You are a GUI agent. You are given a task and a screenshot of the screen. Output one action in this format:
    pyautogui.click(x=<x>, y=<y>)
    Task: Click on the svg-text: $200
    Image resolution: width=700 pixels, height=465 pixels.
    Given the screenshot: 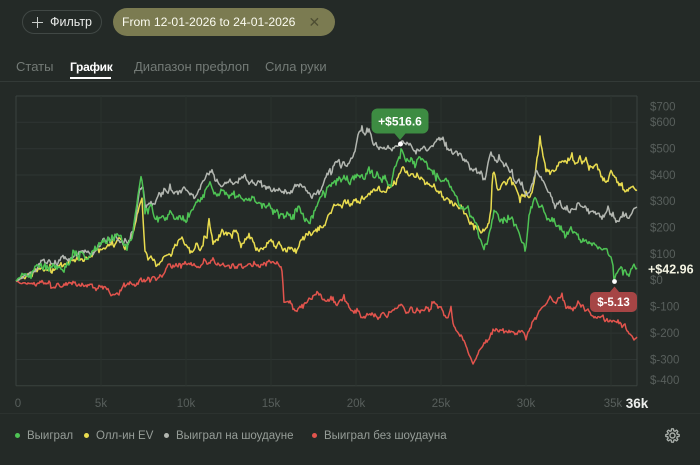 What is the action you would take?
    pyautogui.click(x=663, y=229)
    